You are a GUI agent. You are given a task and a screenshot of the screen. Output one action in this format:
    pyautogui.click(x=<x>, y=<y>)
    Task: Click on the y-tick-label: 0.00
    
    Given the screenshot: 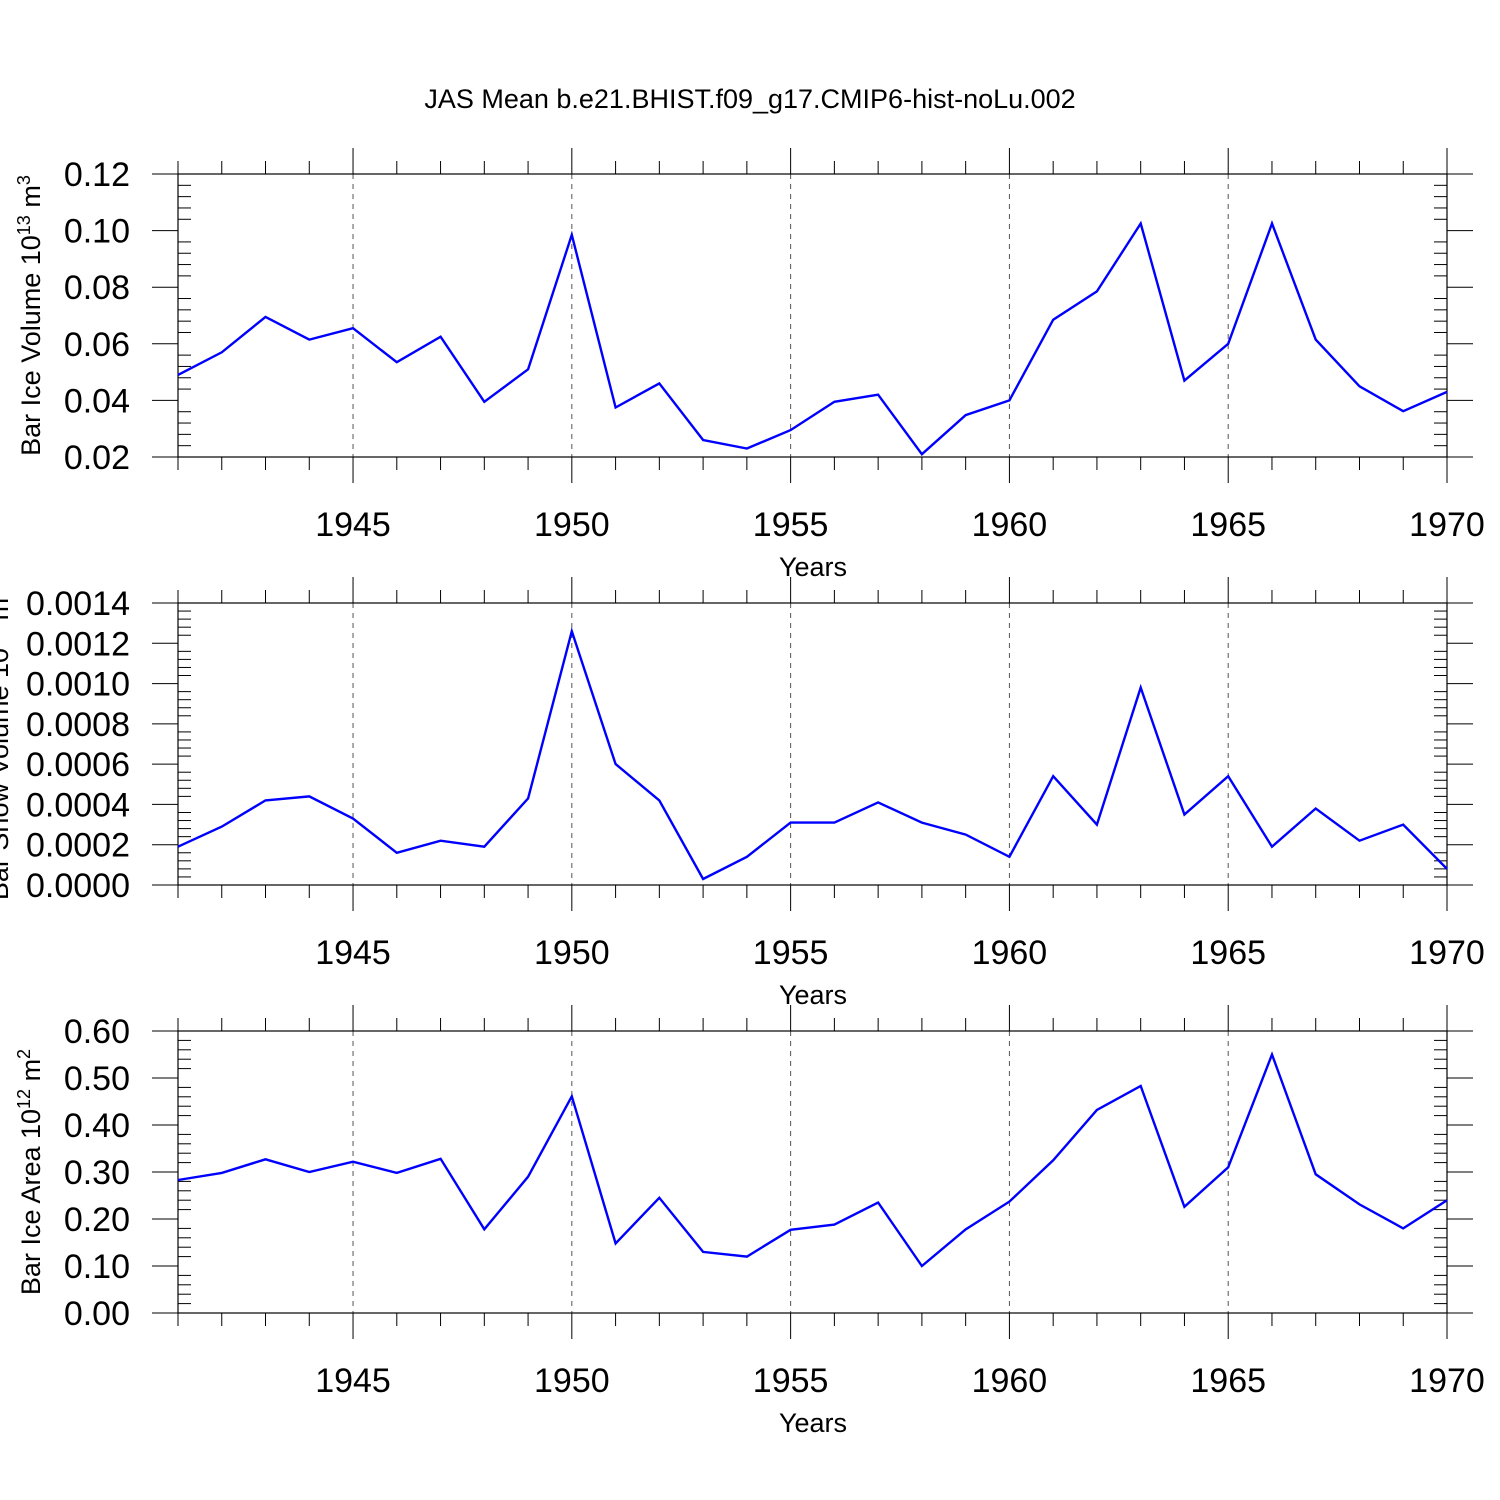 What is the action you would take?
    pyautogui.click(x=97, y=1314)
    